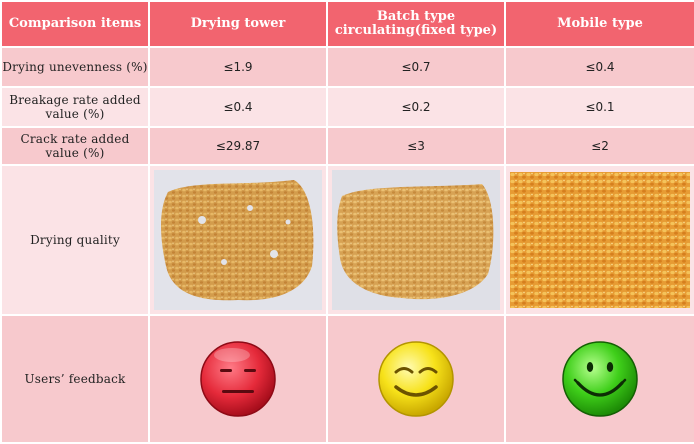 This screenshot has width=694, height=444. Describe the element at coordinates (75, 379) in the screenshot. I see `row-label-users-feedback: Users’ feedback` at that location.